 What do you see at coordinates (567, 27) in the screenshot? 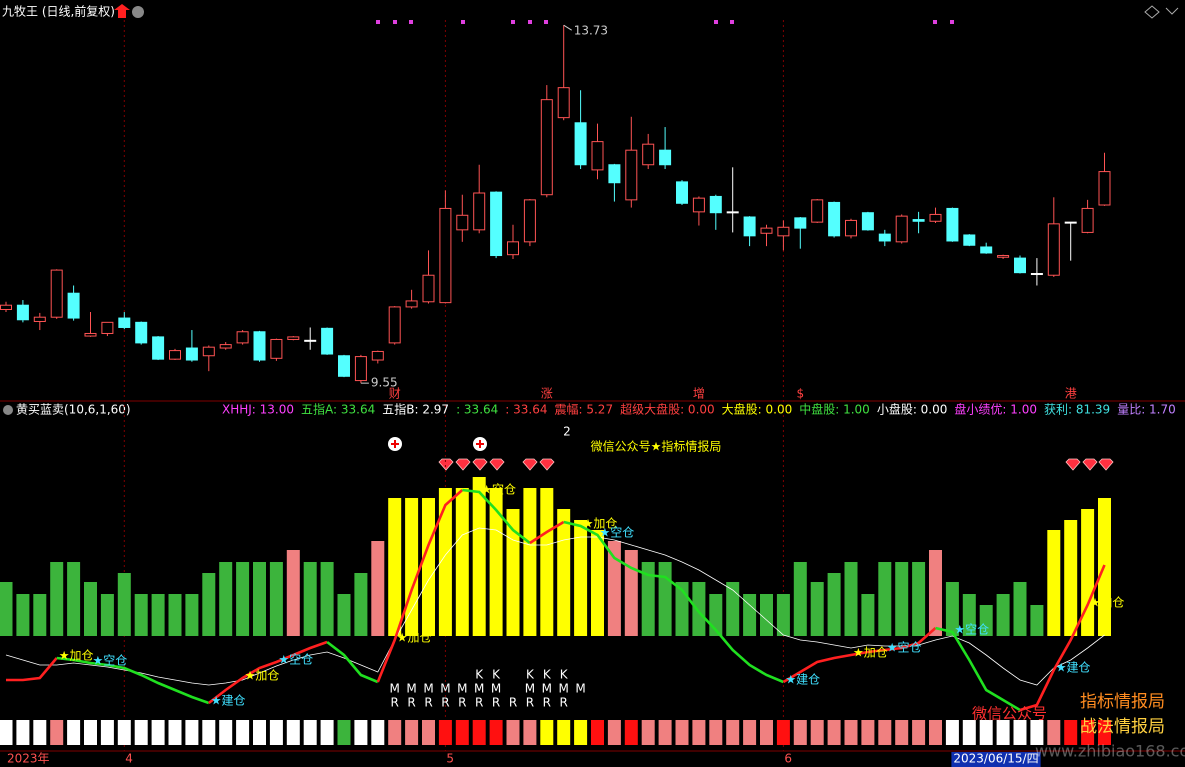
I see `max-pointer` at bounding box center [567, 27].